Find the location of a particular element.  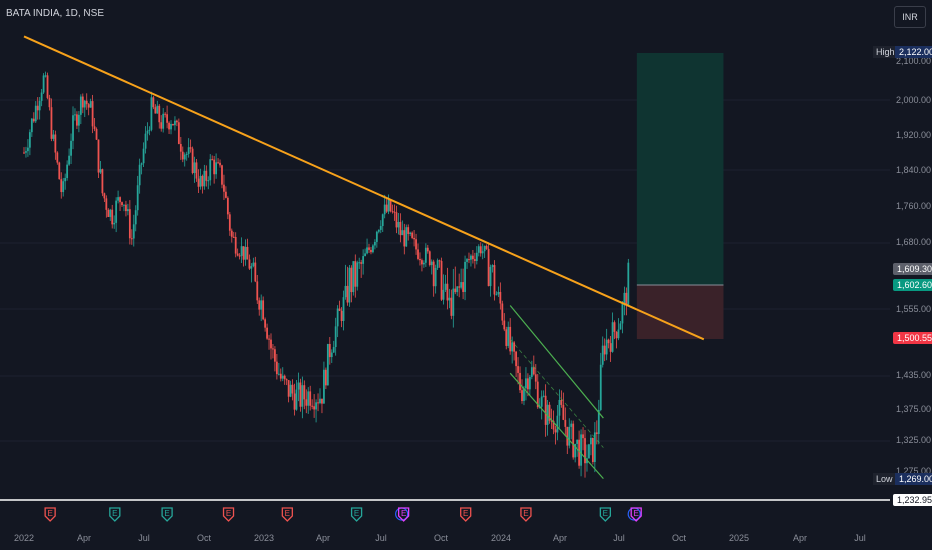

y-tick: 1,840.00 is located at coordinates (914, 170).